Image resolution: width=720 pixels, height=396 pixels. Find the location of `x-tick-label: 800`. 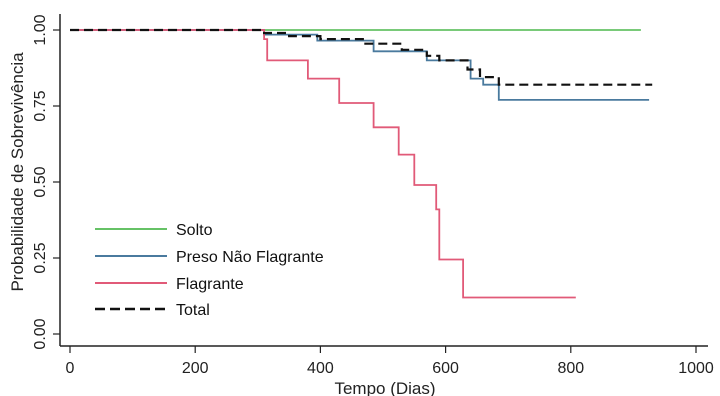

x-tick-label: 800 is located at coordinates (570, 368).